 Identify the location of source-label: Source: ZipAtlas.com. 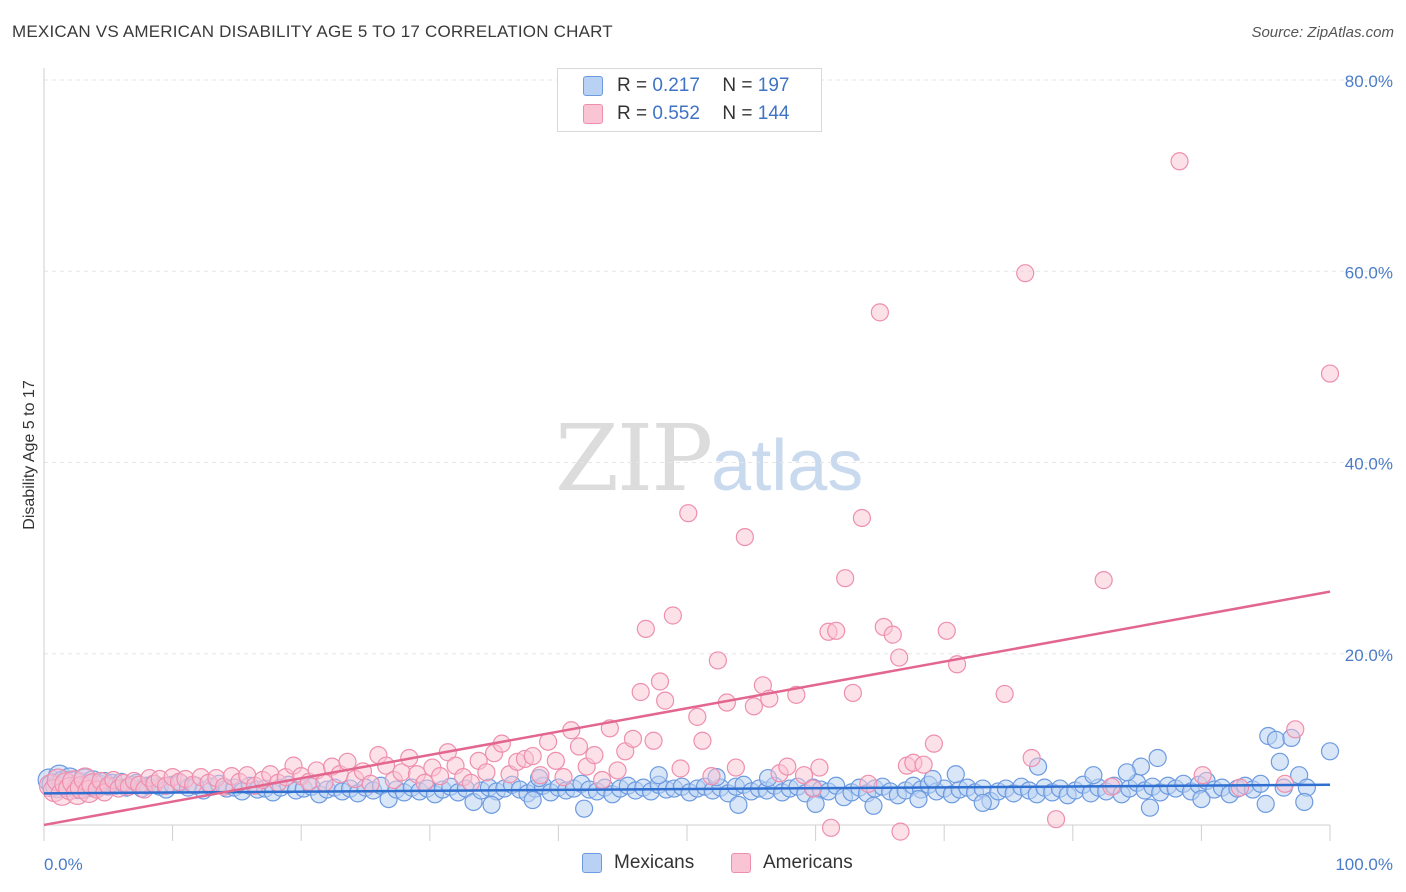
(1322, 32).